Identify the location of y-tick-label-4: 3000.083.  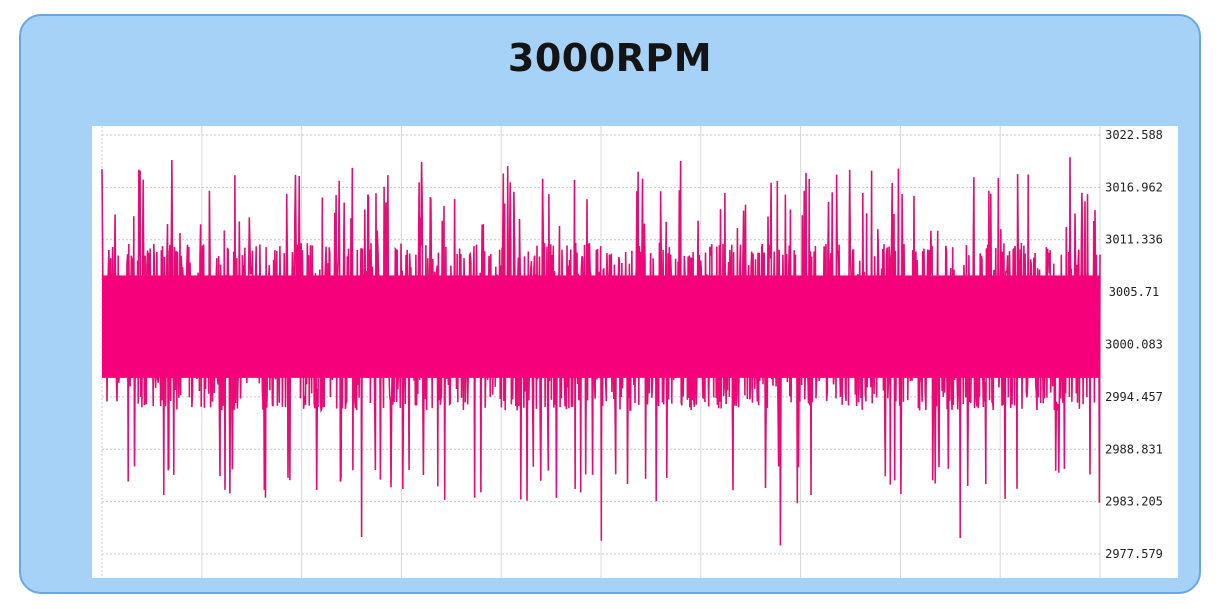
(1134, 345).